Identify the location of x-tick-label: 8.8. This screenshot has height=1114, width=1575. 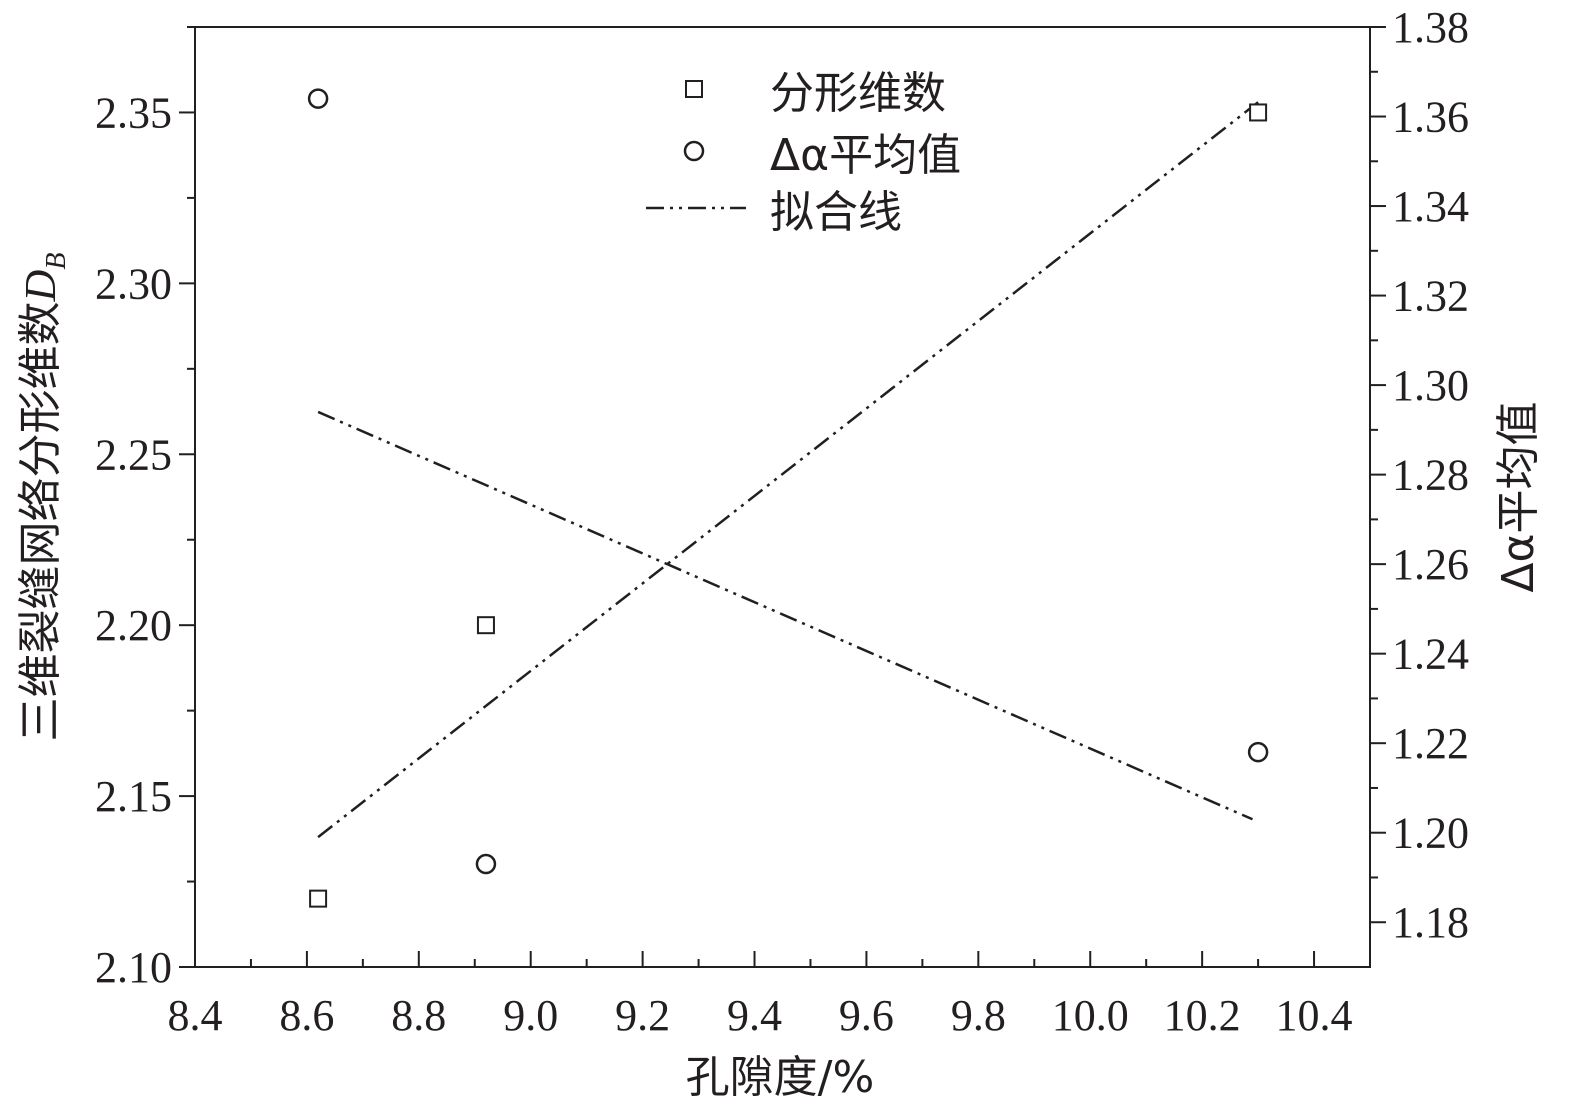
(418, 1015).